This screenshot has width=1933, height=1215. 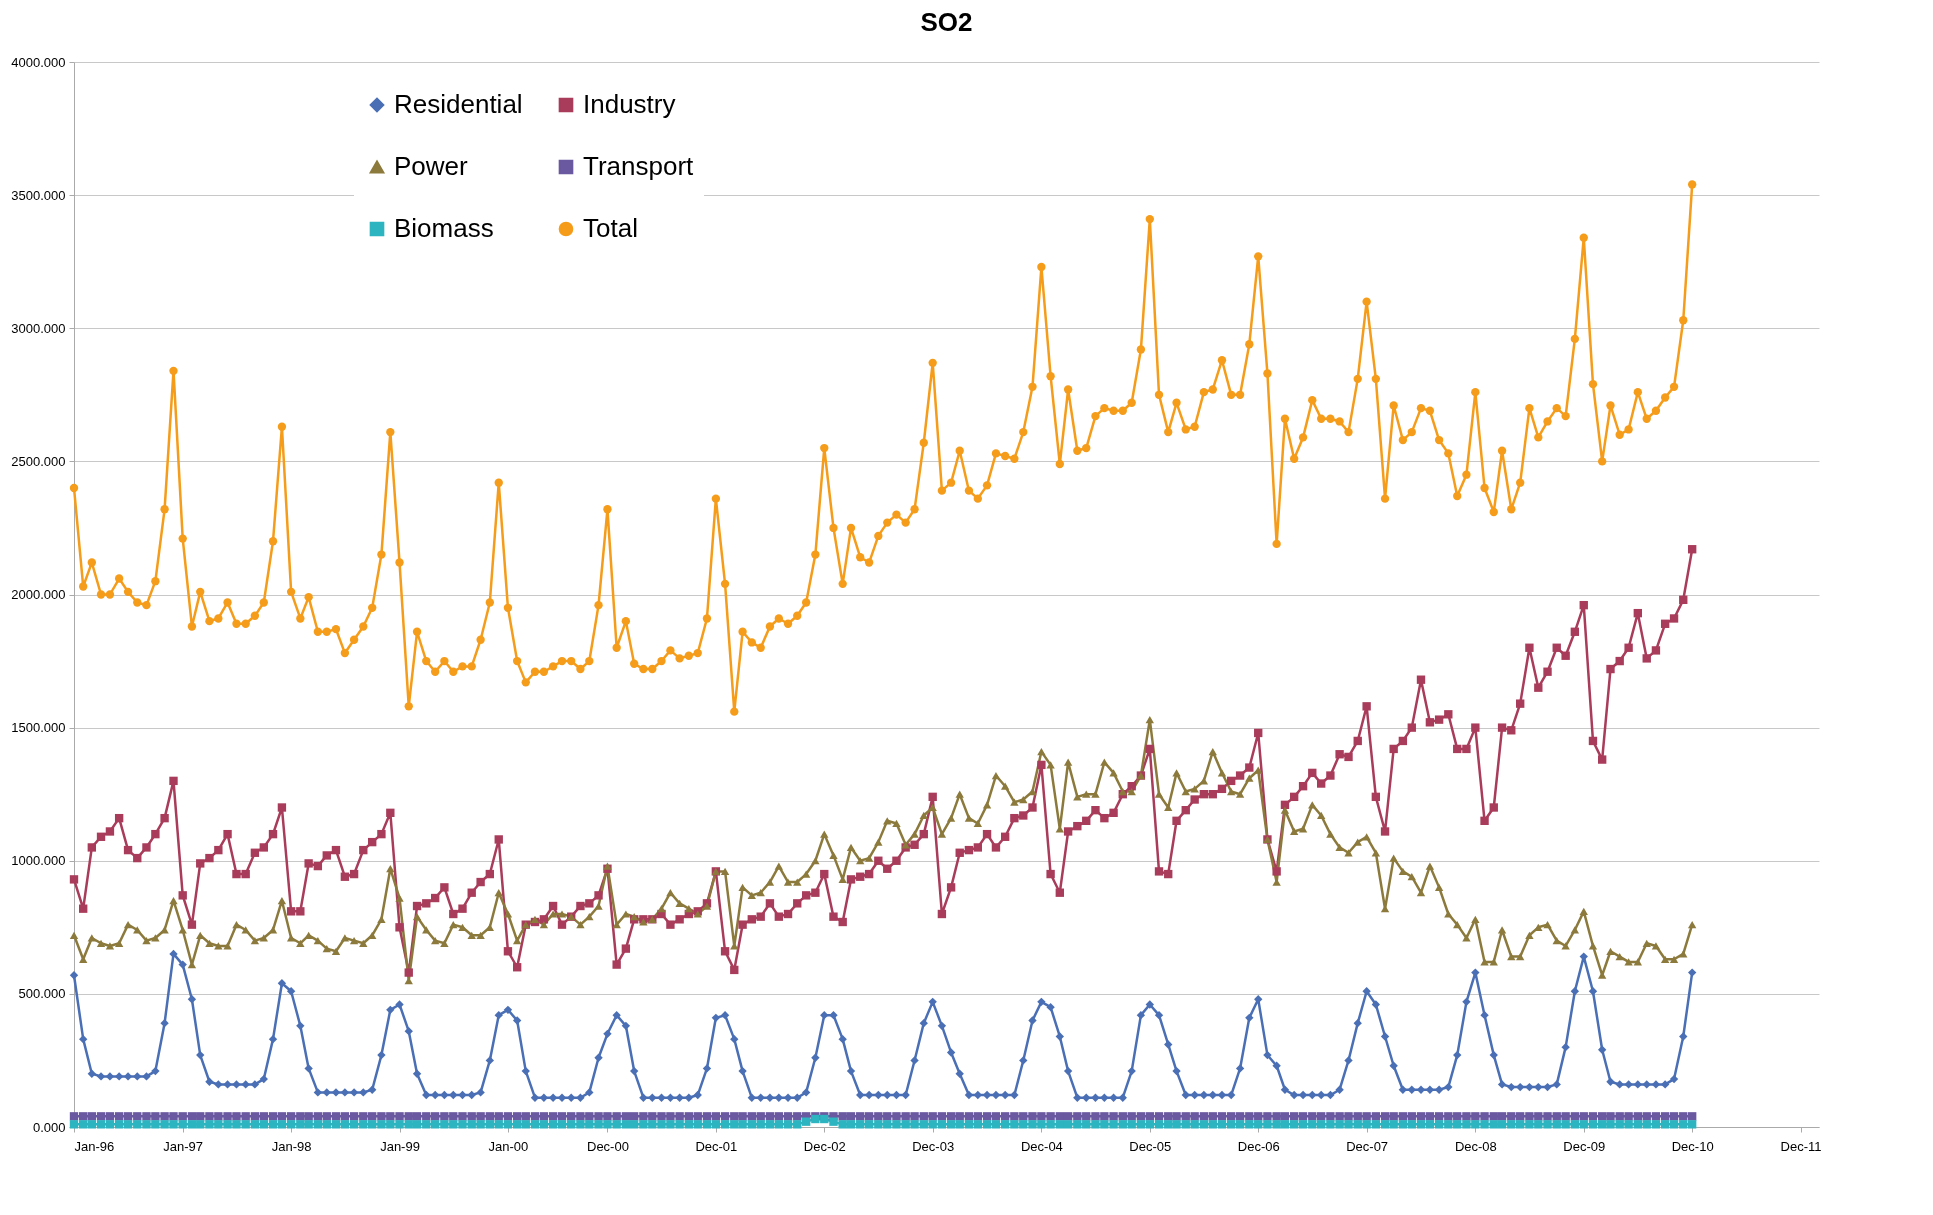 I want to click on y-tick-label: 3000.000, so click(x=38, y=328).